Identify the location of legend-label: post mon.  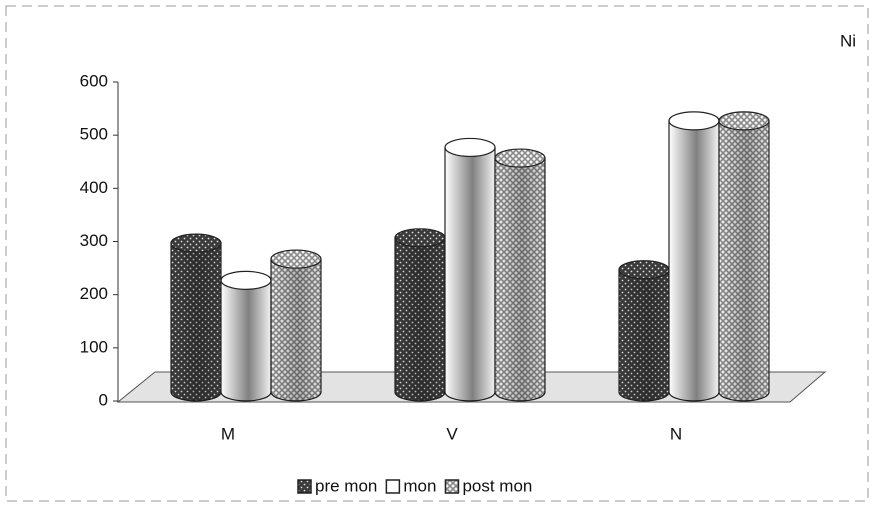
(497, 485).